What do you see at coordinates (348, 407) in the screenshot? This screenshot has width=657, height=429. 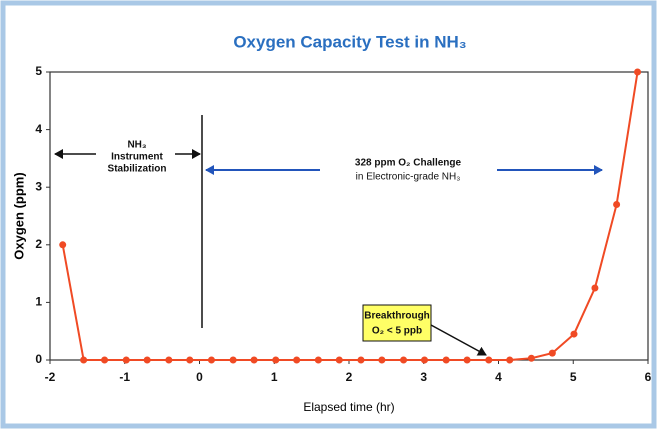 I see `x-axis-label: Elapsed time (hr)` at bounding box center [348, 407].